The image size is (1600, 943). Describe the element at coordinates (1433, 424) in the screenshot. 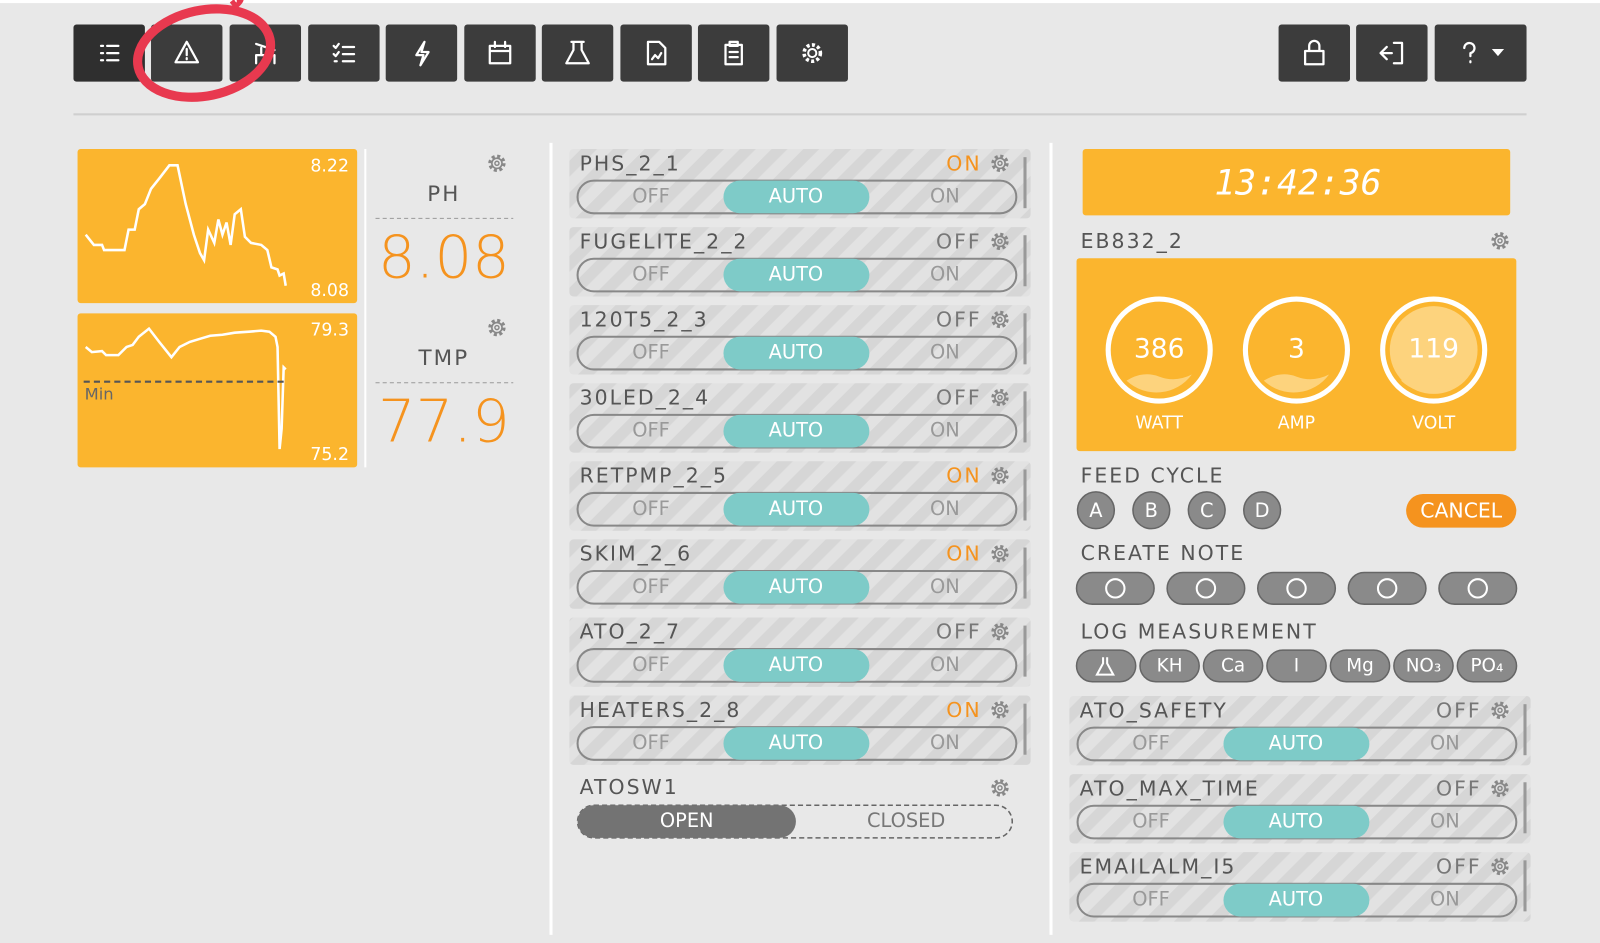

I see `gauge-label: VOLT` at that location.